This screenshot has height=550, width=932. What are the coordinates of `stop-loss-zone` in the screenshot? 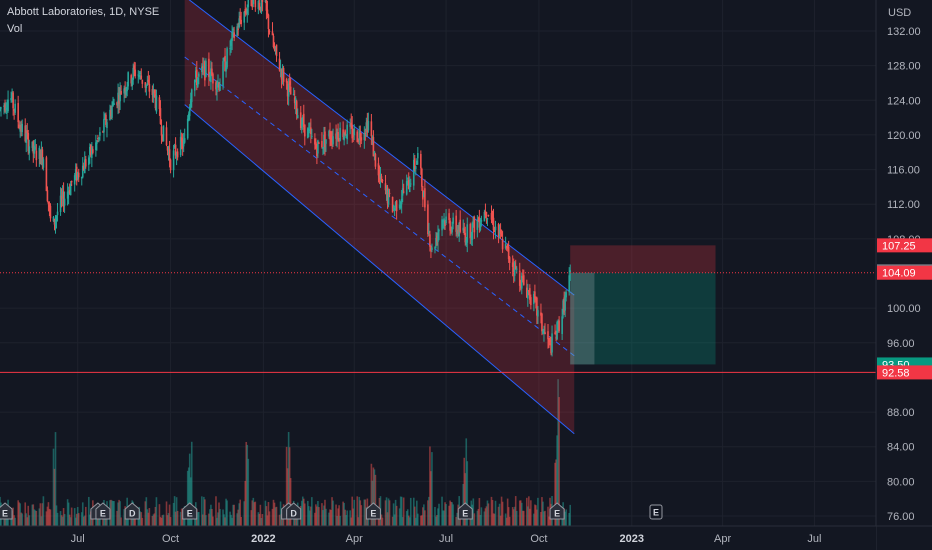 It's located at (643, 259).